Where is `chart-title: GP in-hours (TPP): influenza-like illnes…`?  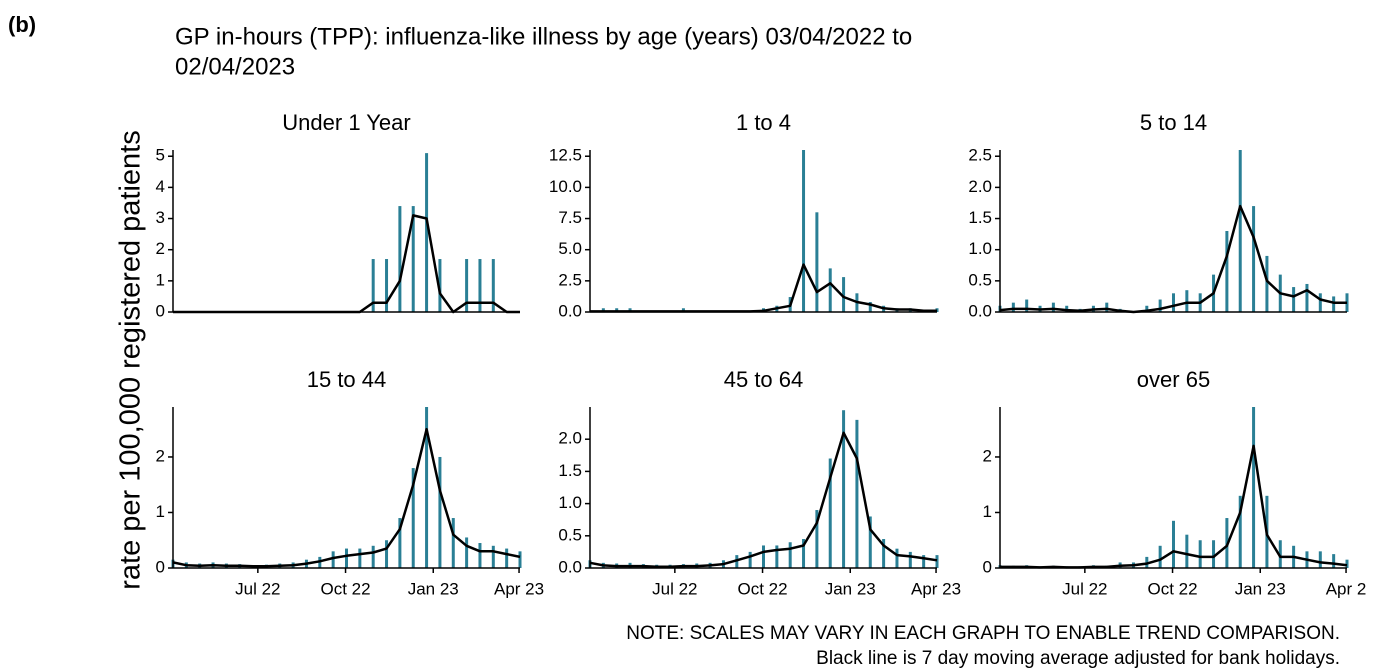 chart-title: GP in-hours (TPP): influenza-like illnes… is located at coordinates (543, 36).